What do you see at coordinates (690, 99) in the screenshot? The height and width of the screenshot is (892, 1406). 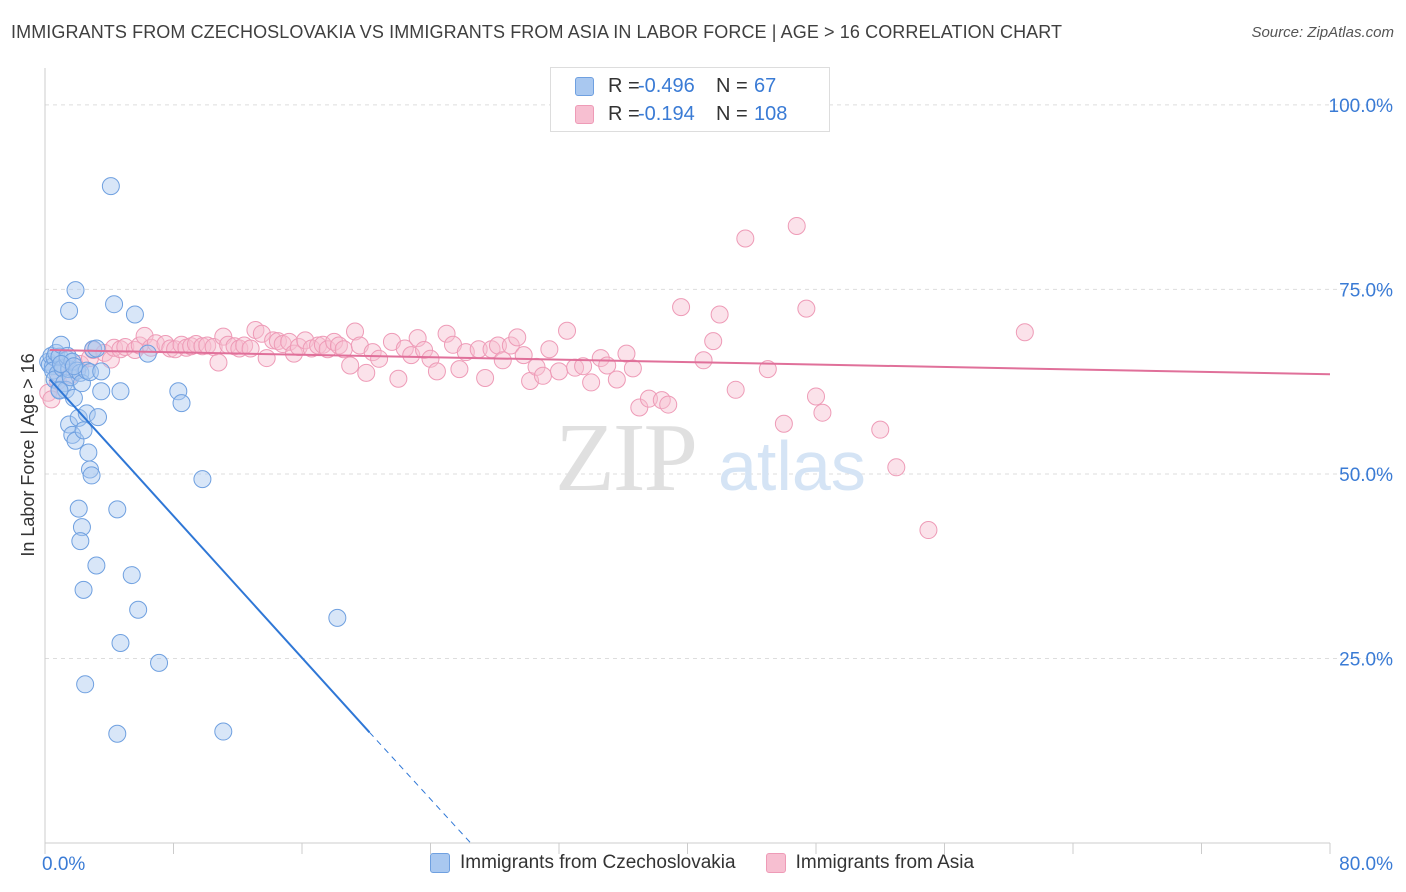 I see `legend: R = -0.496 N = 67 R = -0.194 N = 108` at bounding box center [690, 99].